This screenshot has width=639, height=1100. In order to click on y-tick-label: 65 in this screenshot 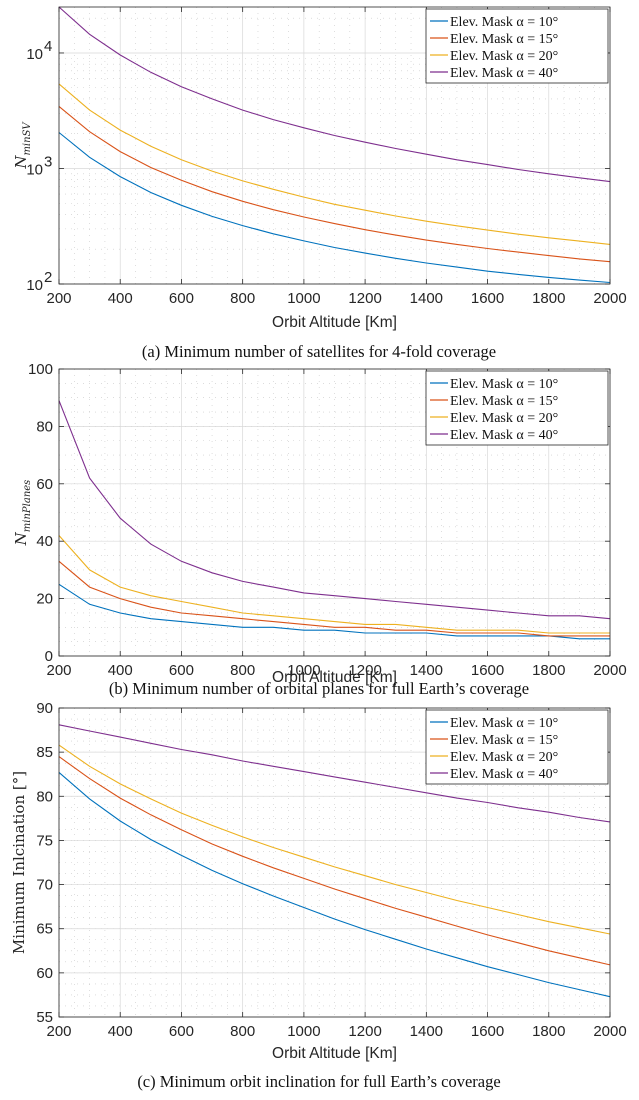, I will do `click(44, 929)`.